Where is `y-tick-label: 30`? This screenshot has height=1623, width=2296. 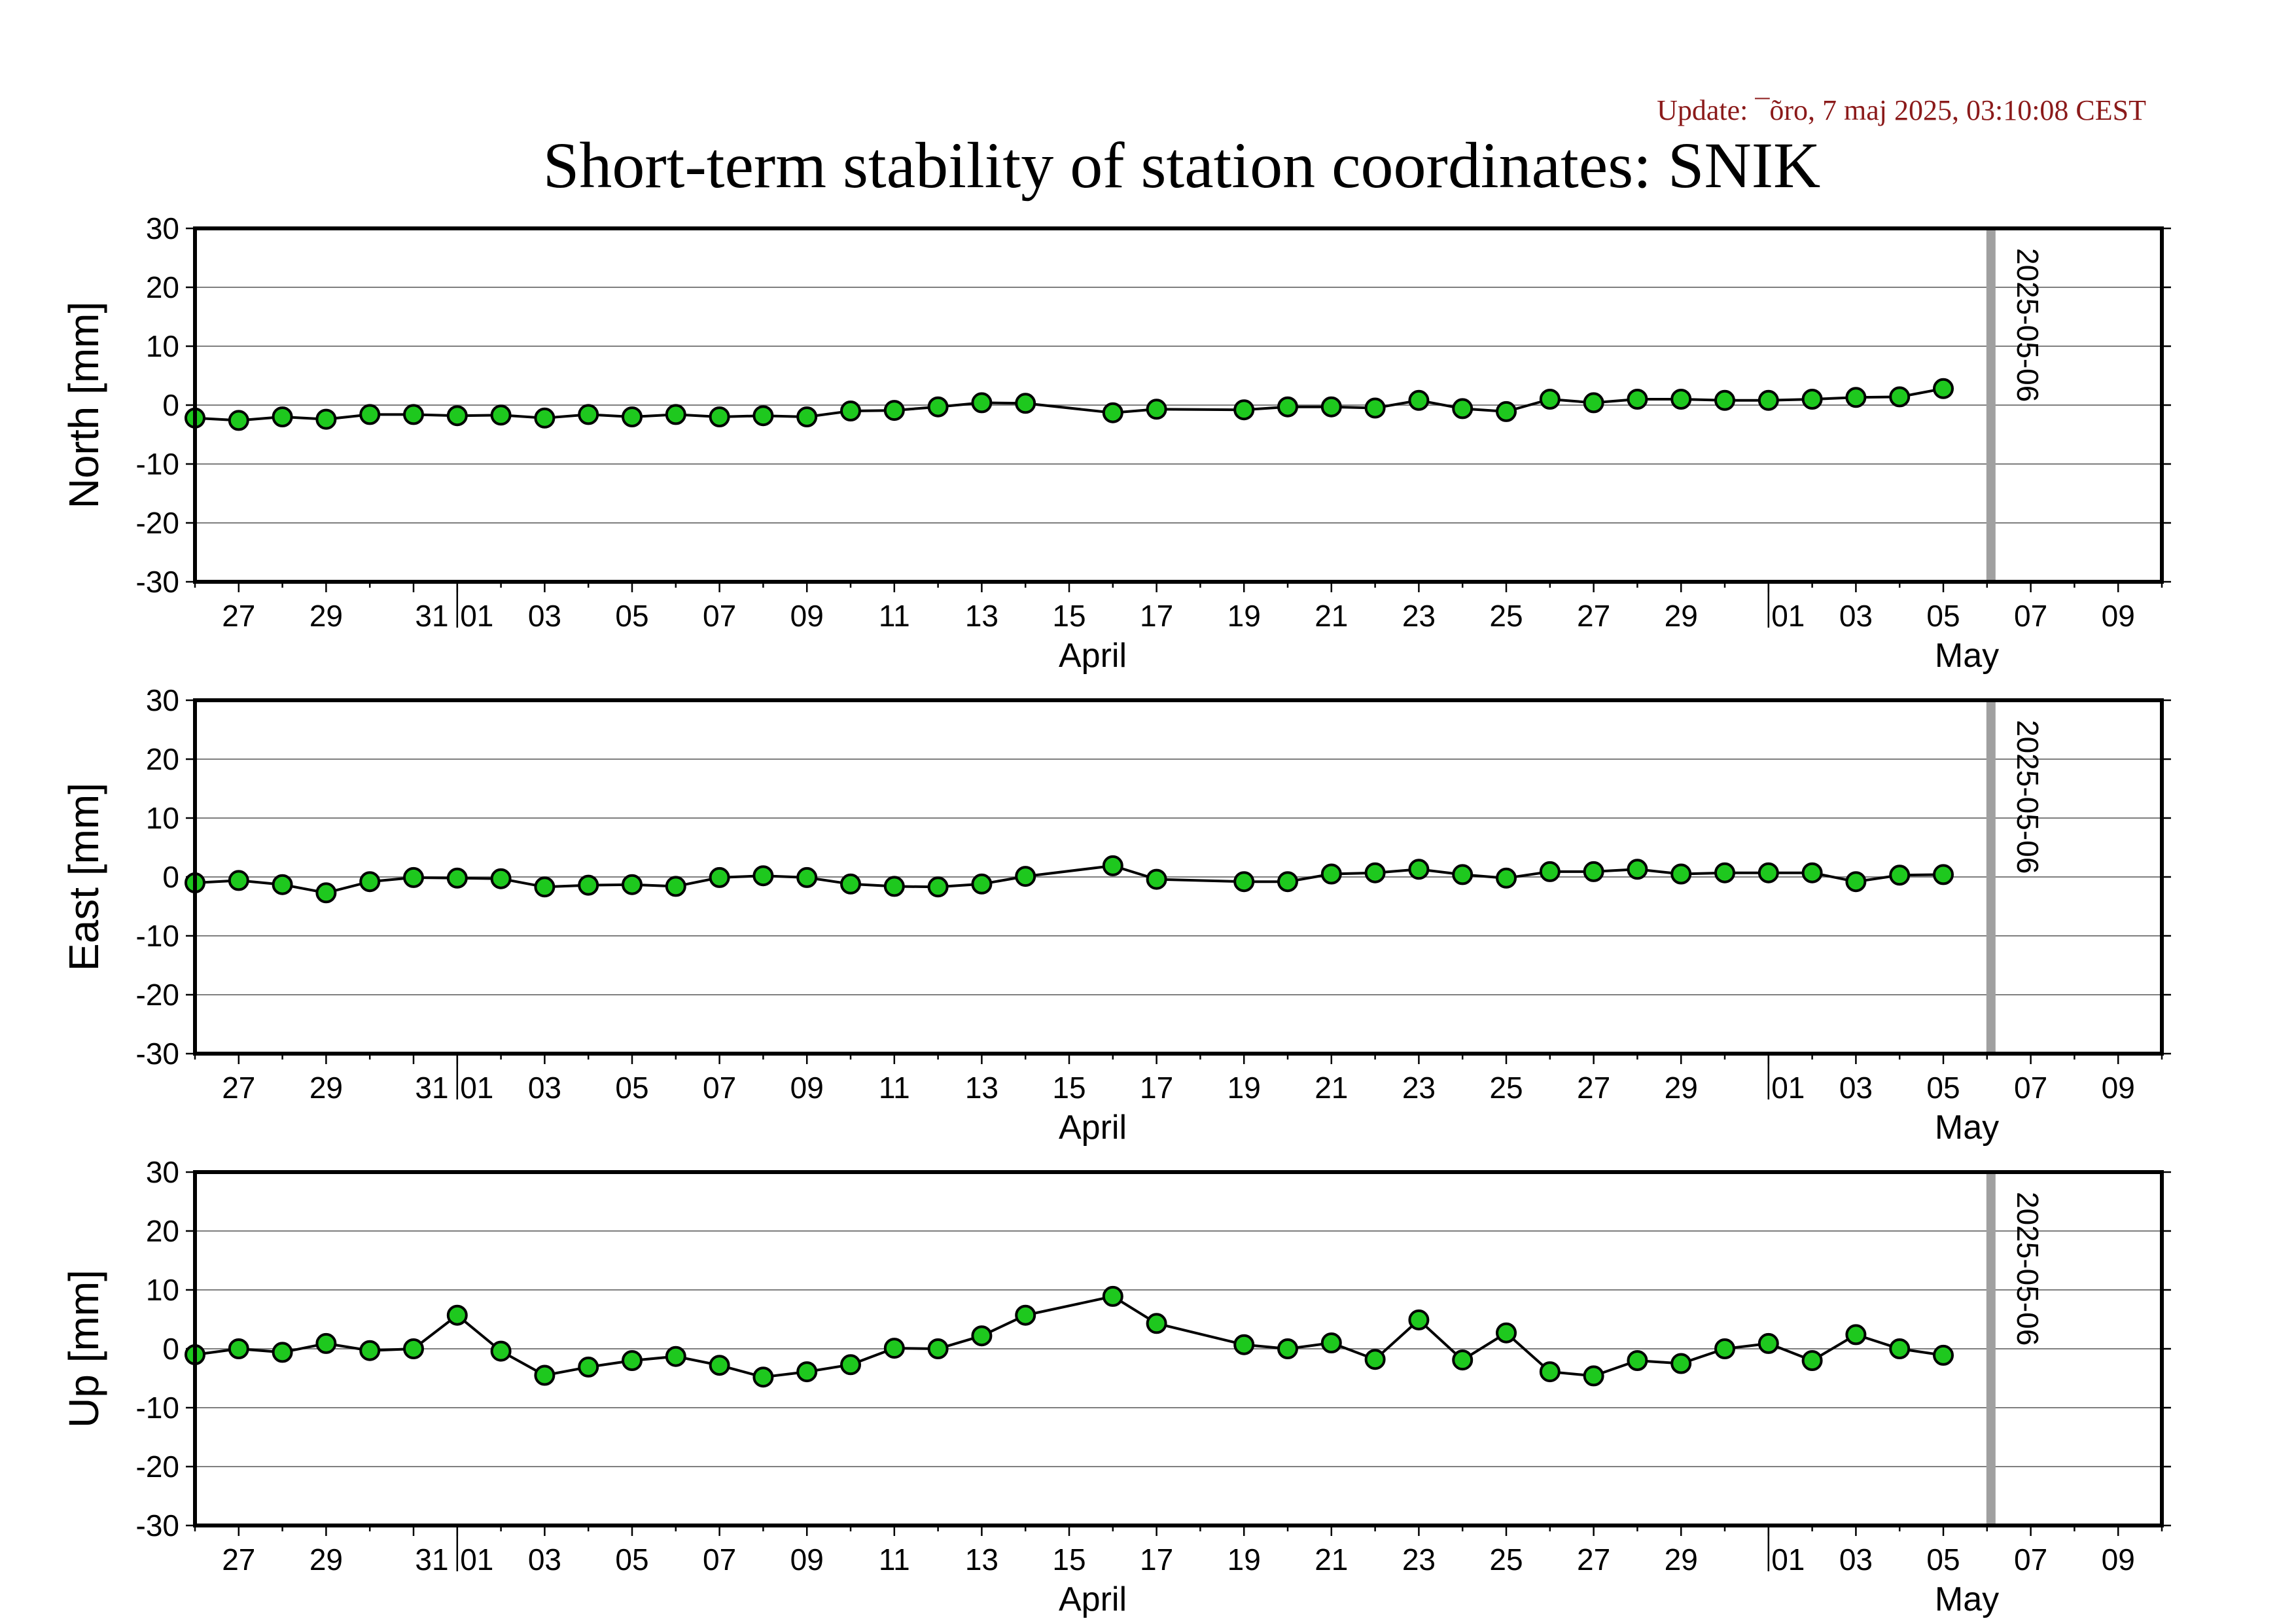
y-tick-label: 30 is located at coordinates (162, 1172).